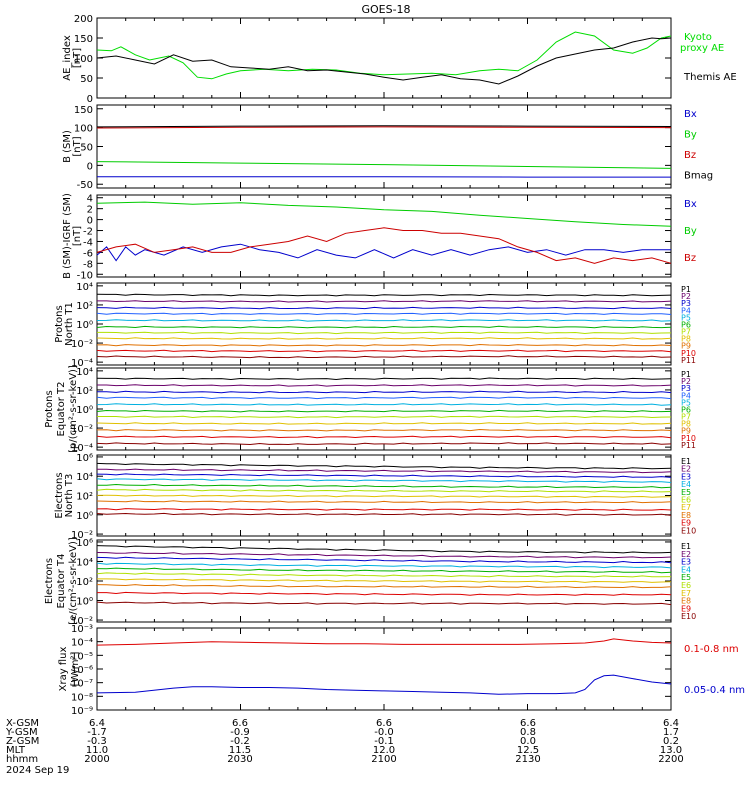  Describe the element at coordinates (384, 392) in the screenshot. I see `series-line-p3` at that location.